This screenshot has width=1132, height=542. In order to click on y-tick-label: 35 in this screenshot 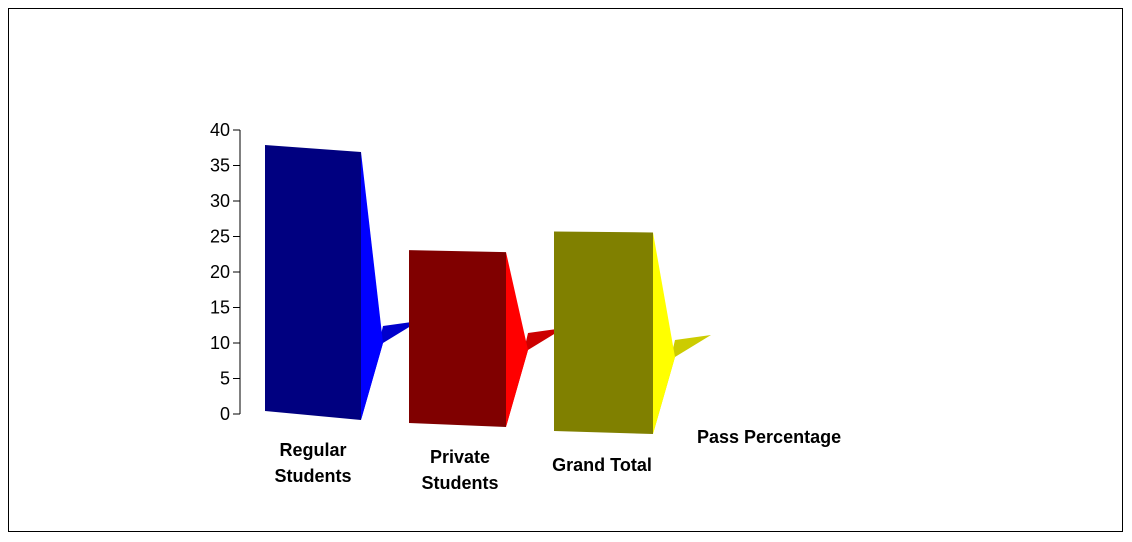, I will do `click(220, 166)`.